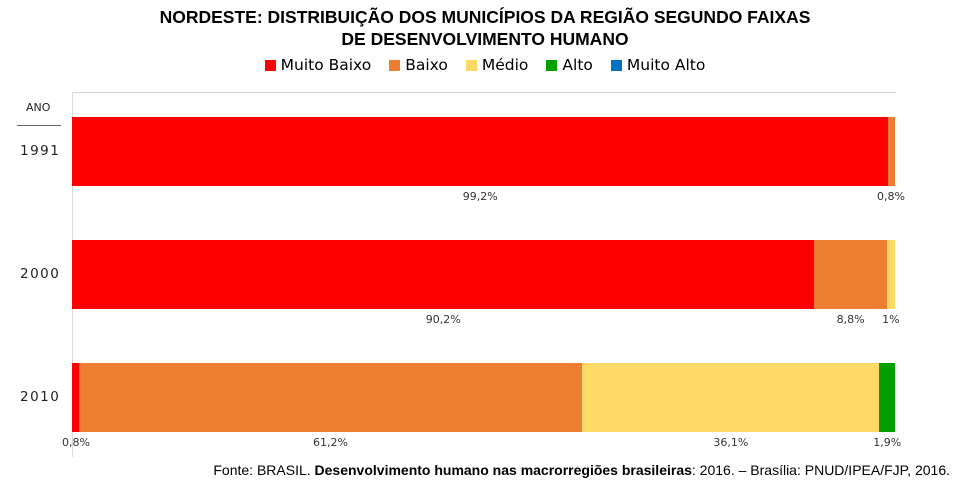 The height and width of the screenshot is (486, 970). Describe the element at coordinates (505, 65) in the screenshot. I see `legend-label: Médio` at that location.